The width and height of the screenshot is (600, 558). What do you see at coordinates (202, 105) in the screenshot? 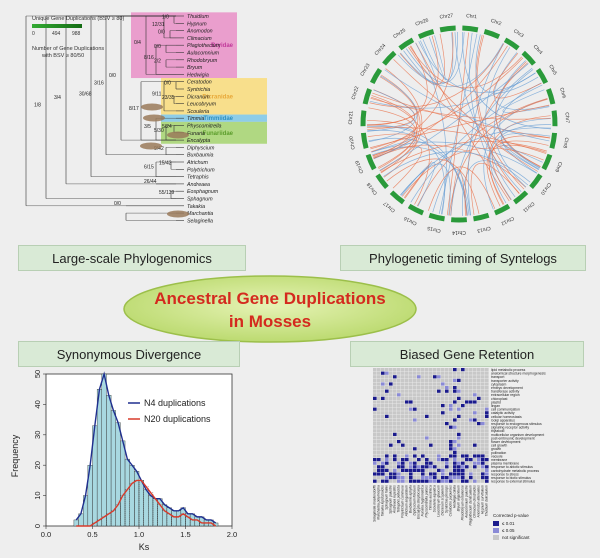
I see `taxon-label: Leucobryum` at bounding box center [202, 105].